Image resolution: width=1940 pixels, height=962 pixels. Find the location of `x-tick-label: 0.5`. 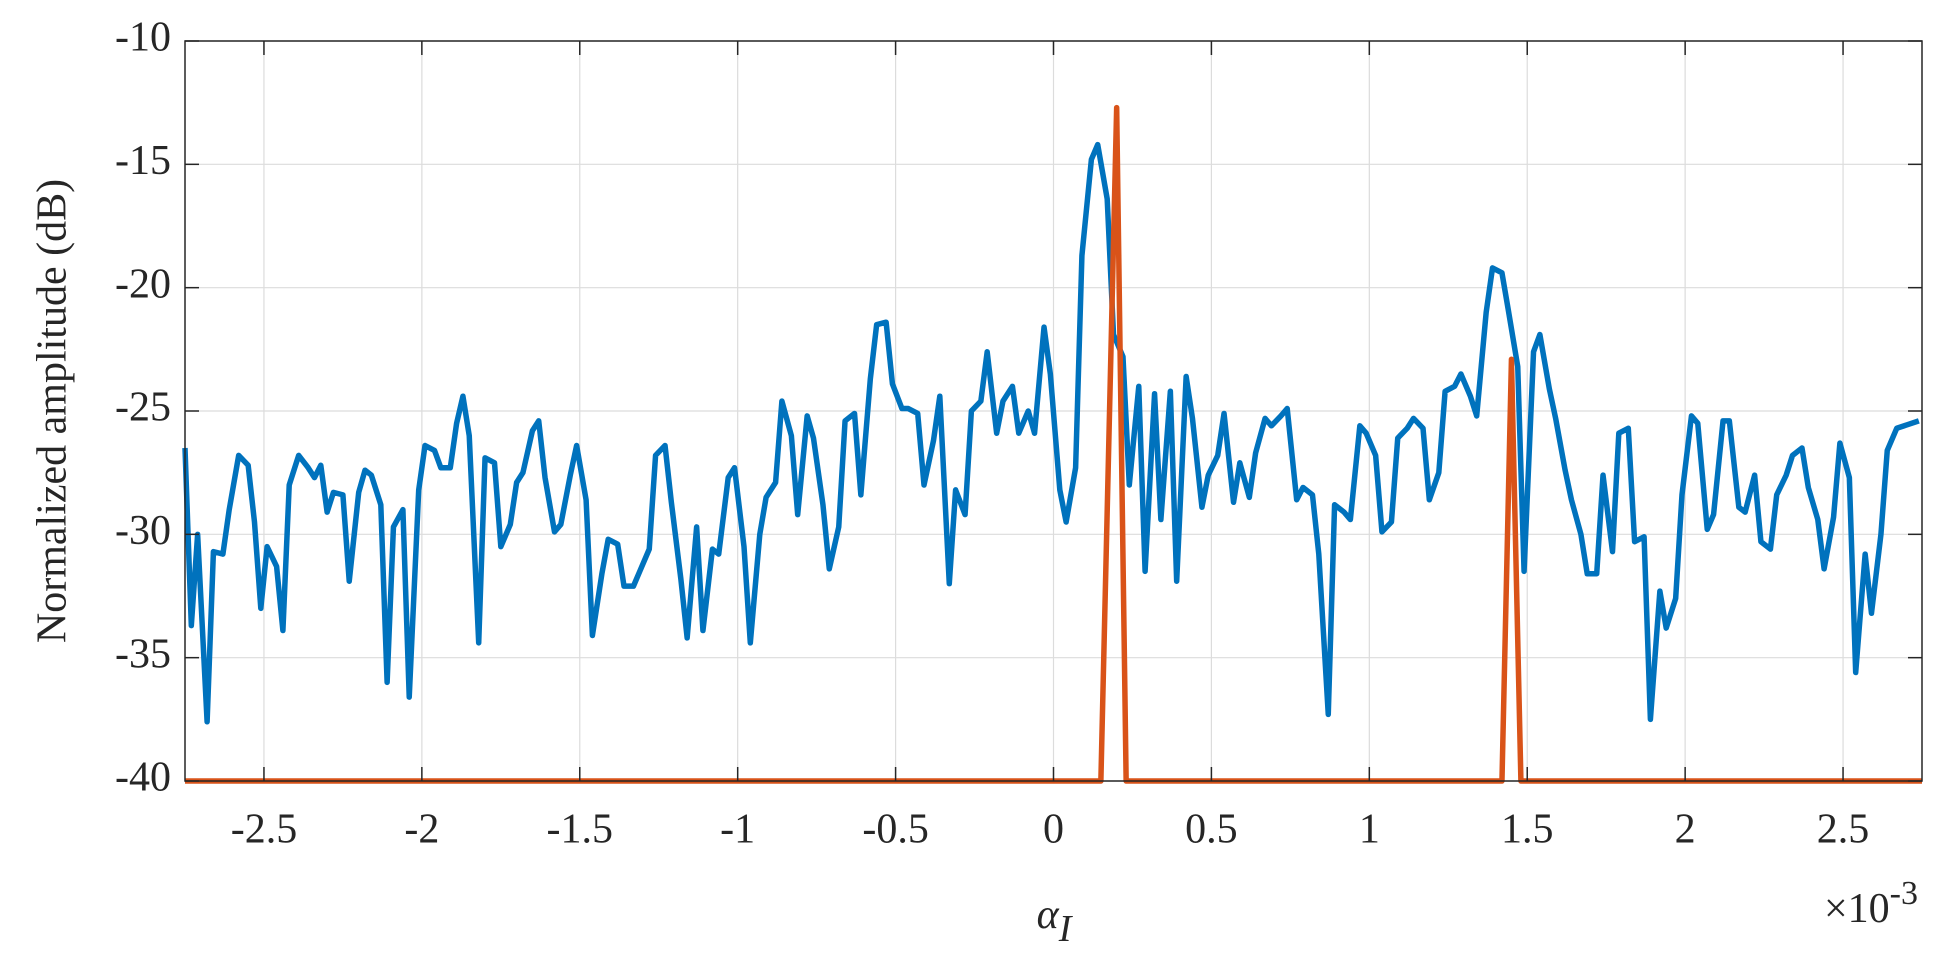

x-tick-label: 0.5 is located at coordinates (1211, 830).